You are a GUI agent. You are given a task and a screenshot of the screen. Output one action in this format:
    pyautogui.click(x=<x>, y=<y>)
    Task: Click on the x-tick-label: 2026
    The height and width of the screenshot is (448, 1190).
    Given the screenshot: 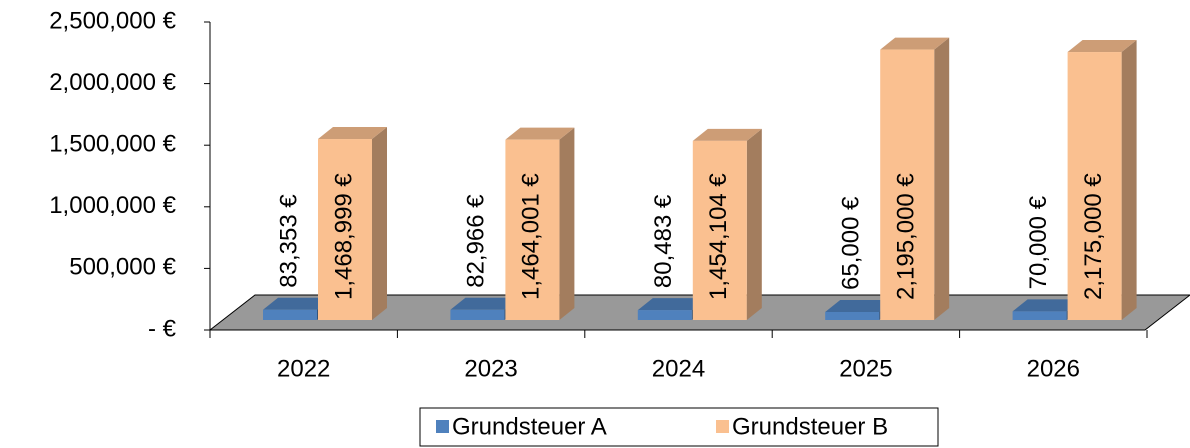 What is the action you would take?
    pyautogui.click(x=1053, y=368)
    